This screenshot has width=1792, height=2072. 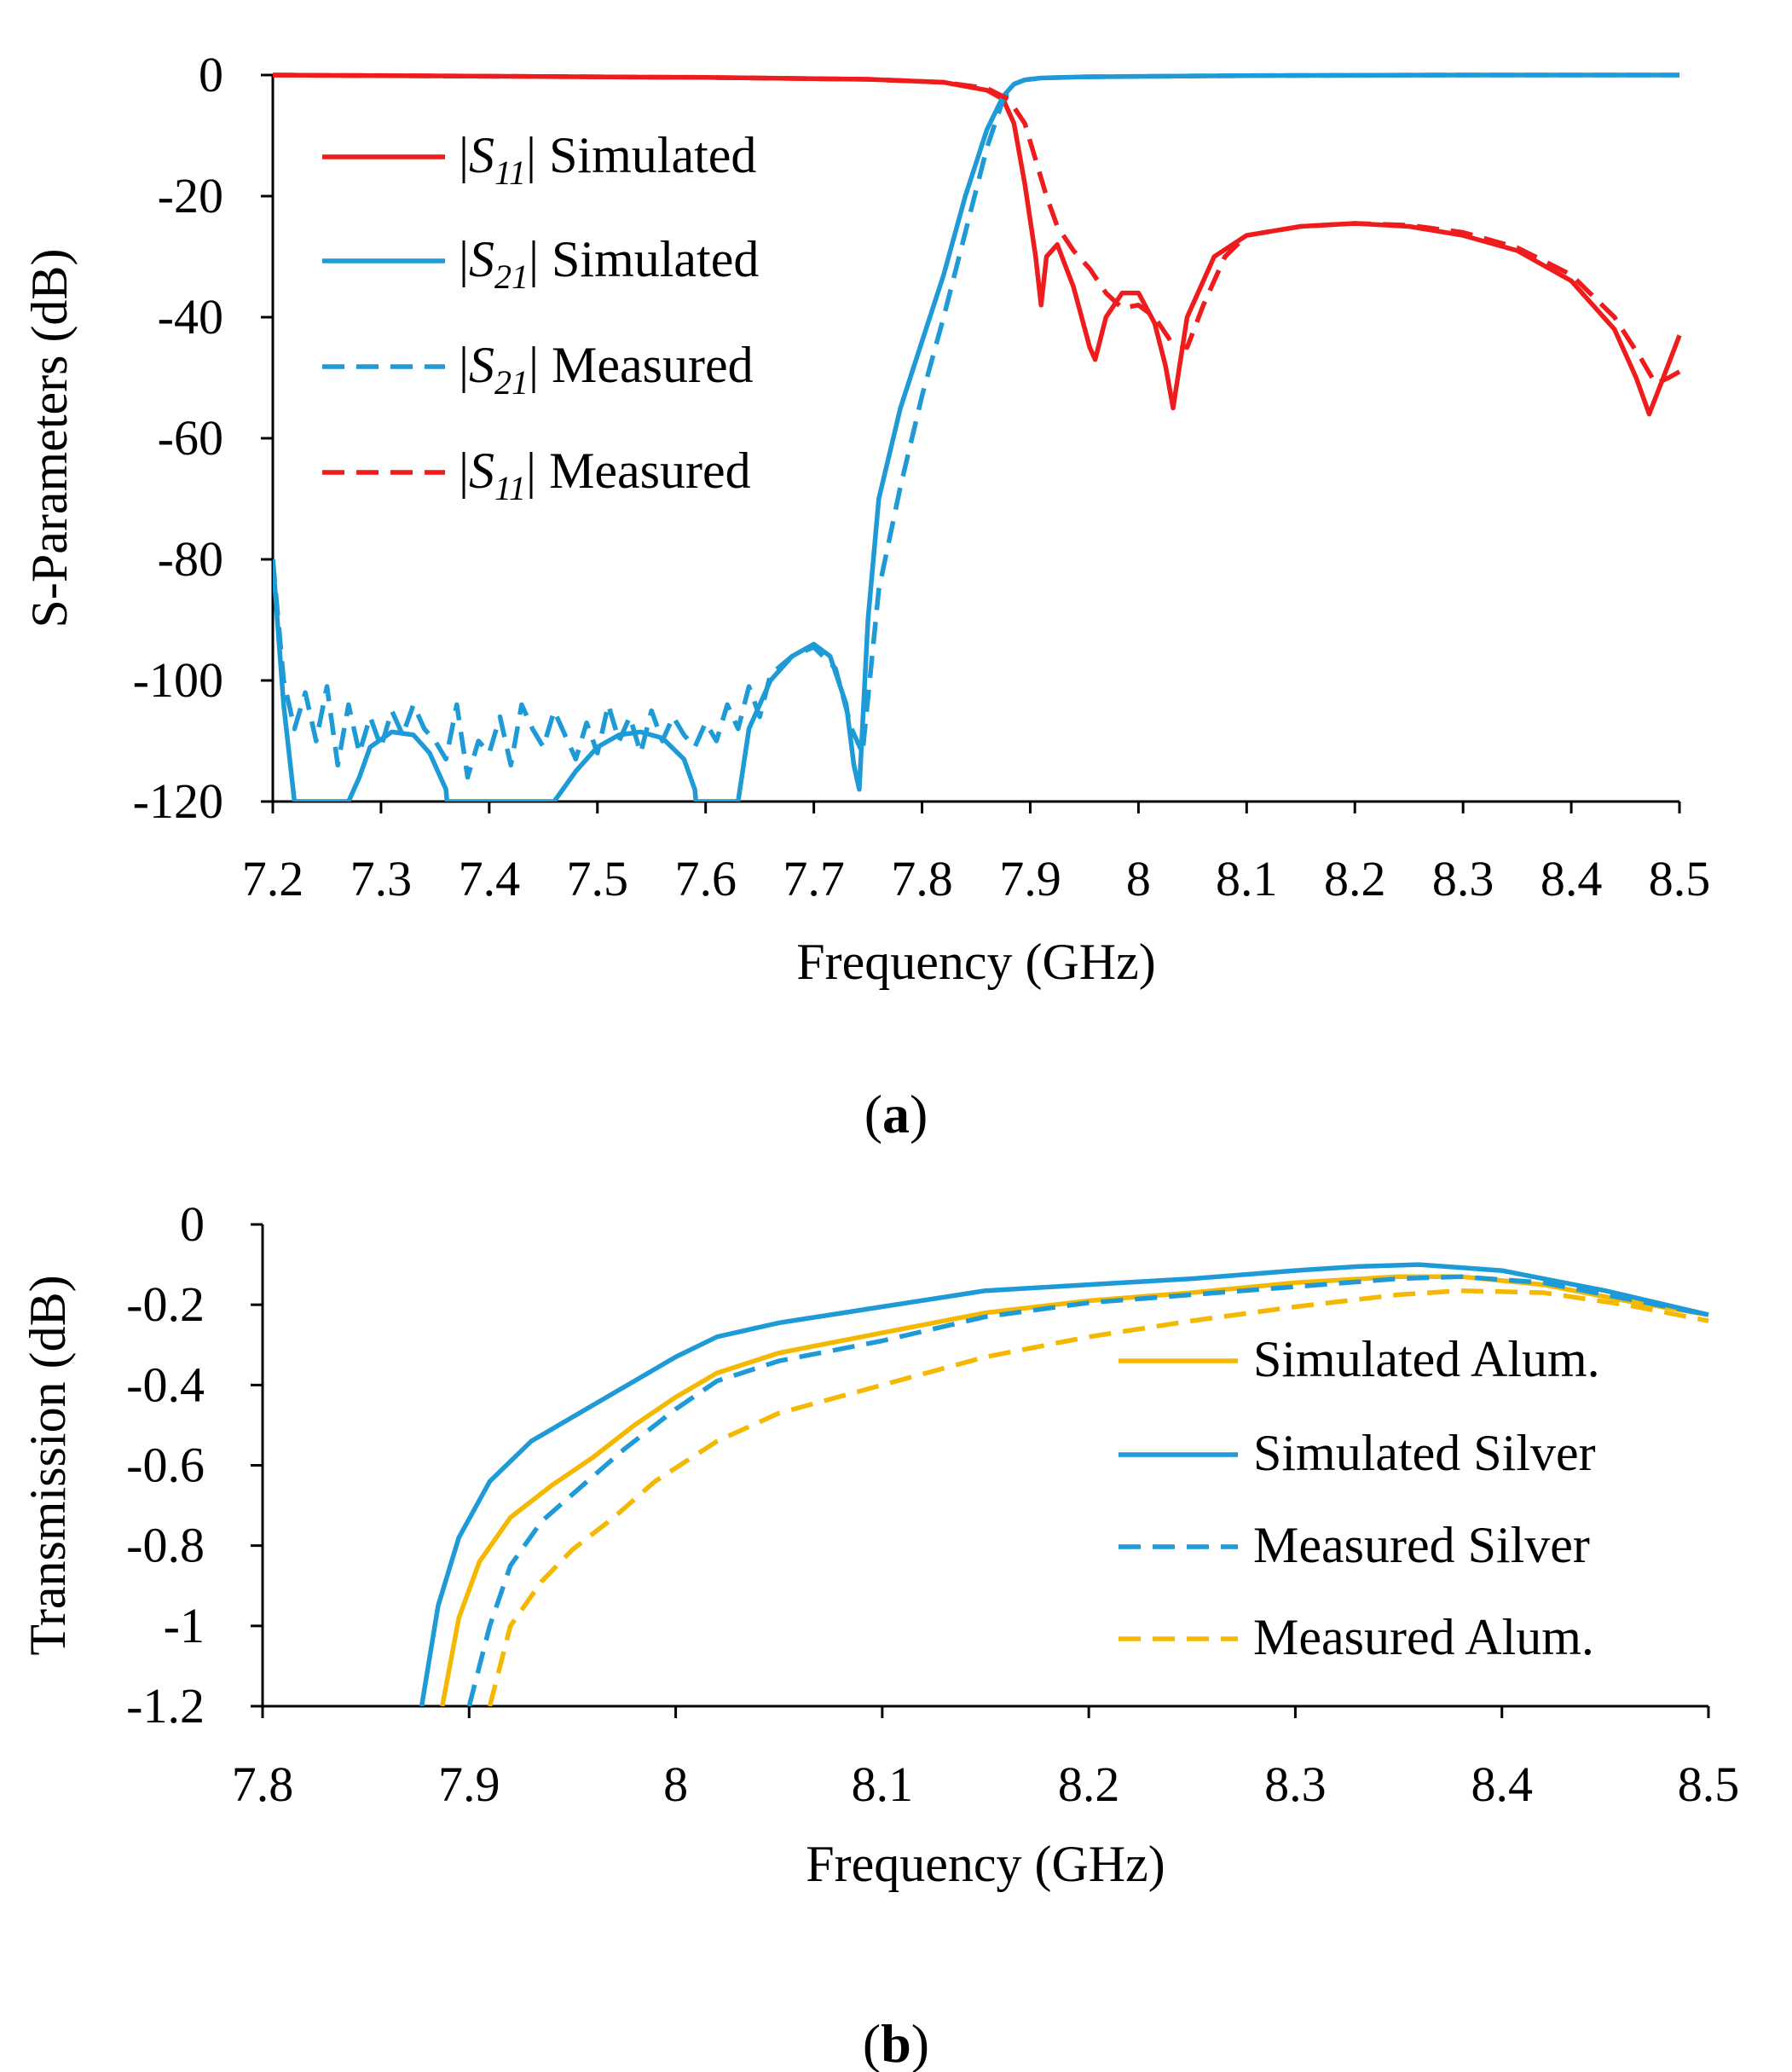 I want to click on y-axis-title: S-Parameters (dB), so click(x=49, y=438).